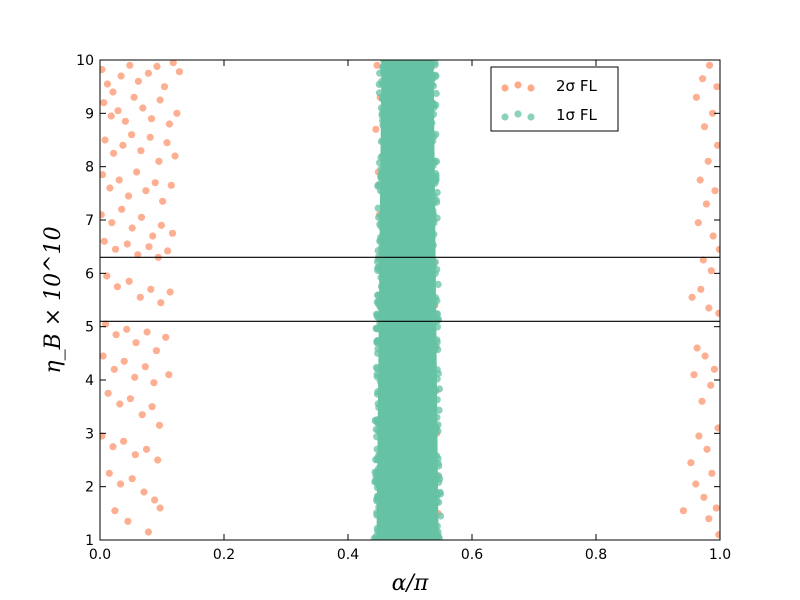 The image size is (800, 600). I want to click on reference-lines, so click(410, 289).